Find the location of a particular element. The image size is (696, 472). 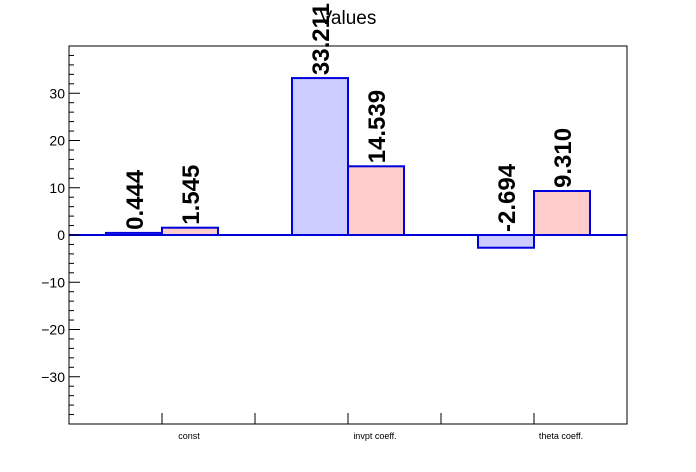

data-label: 9.310 is located at coordinates (563, 158).